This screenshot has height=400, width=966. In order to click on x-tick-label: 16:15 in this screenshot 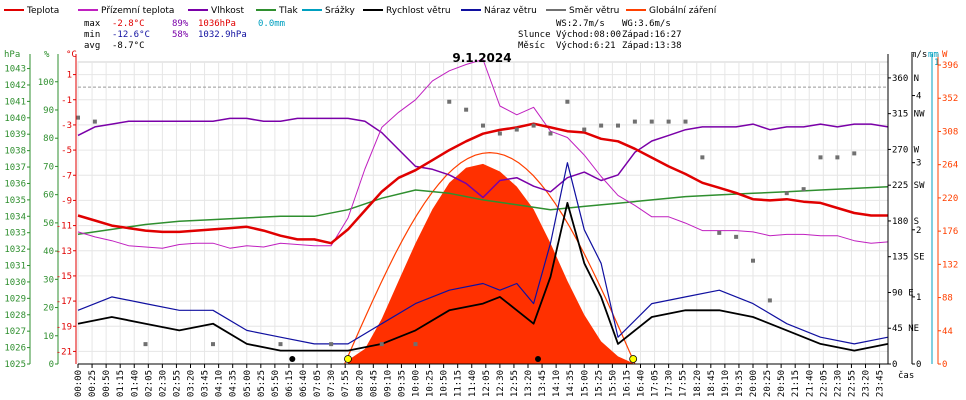, I will do `click(627, 383)`.